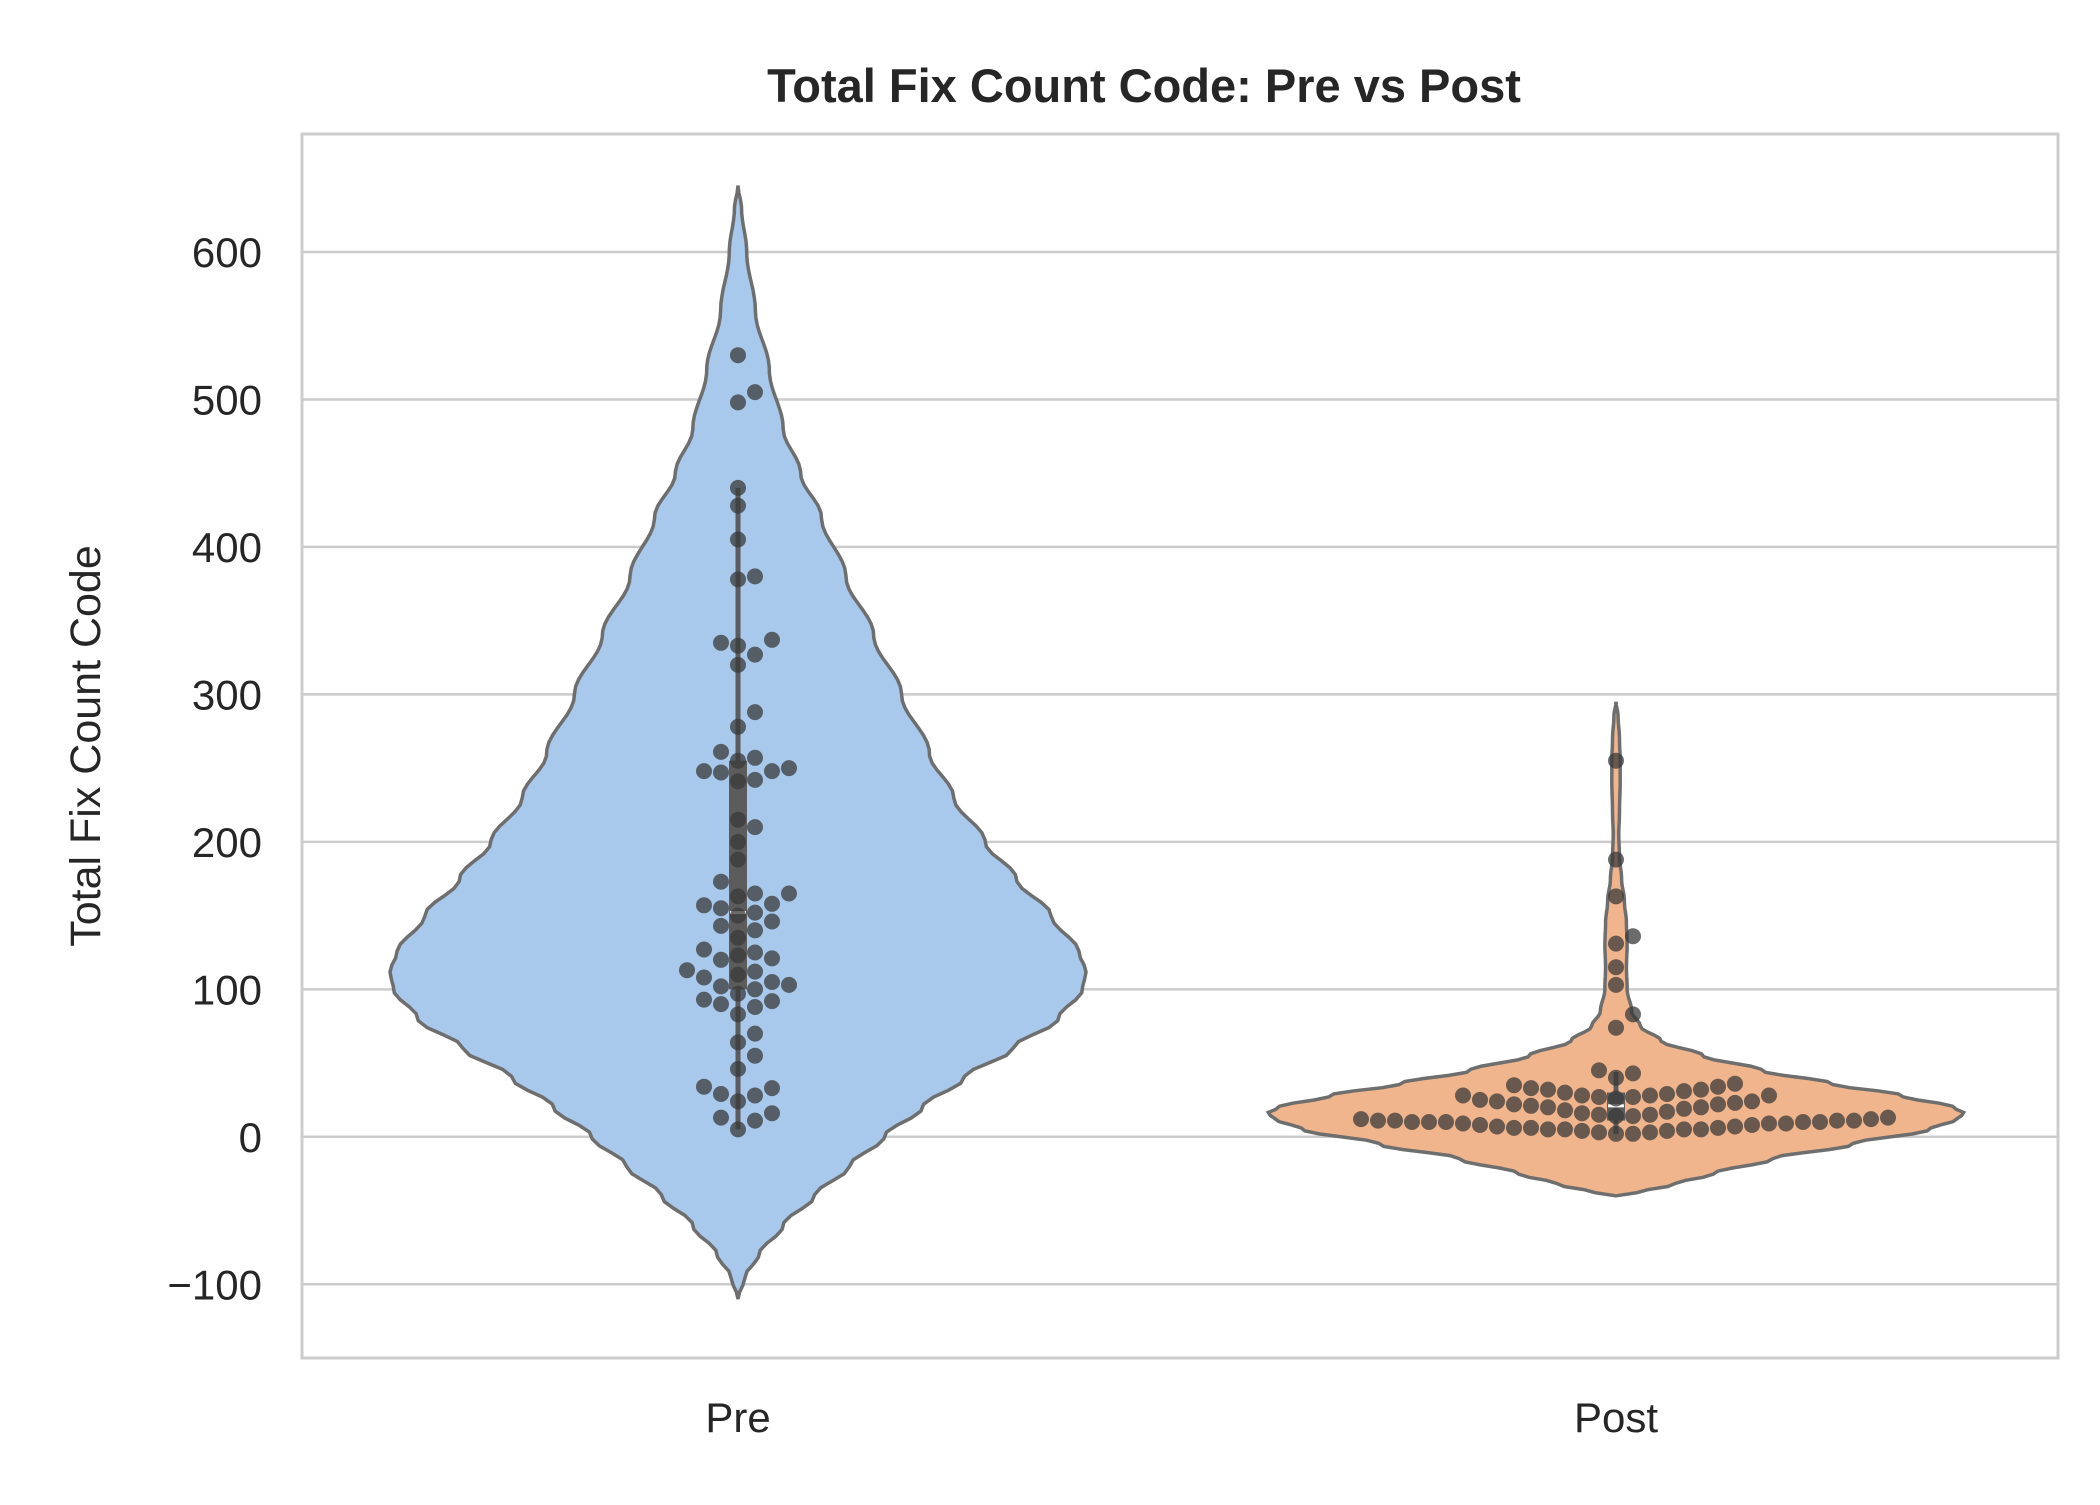 This screenshot has width=2100, height=1505. What do you see at coordinates (1144, 85) in the screenshot?
I see `chart-title: Total Fix Count Code: Pre vs Post` at bounding box center [1144, 85].